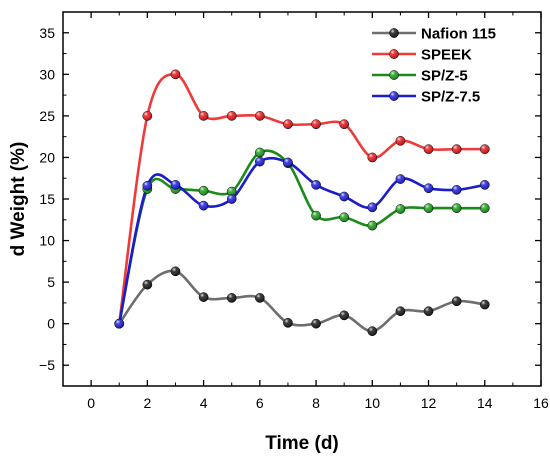 The image size is (550, 463). Describe the element at coordinates (485, 403) in the screenshot. I see `x-tick-label: 14` at that location.